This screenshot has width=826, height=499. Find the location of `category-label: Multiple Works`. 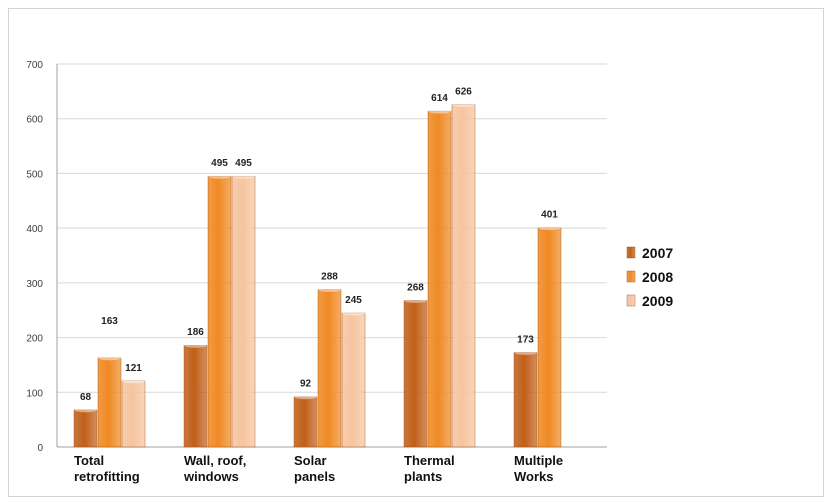

category-label: Multiple Works is located at coordinates (538, 468).